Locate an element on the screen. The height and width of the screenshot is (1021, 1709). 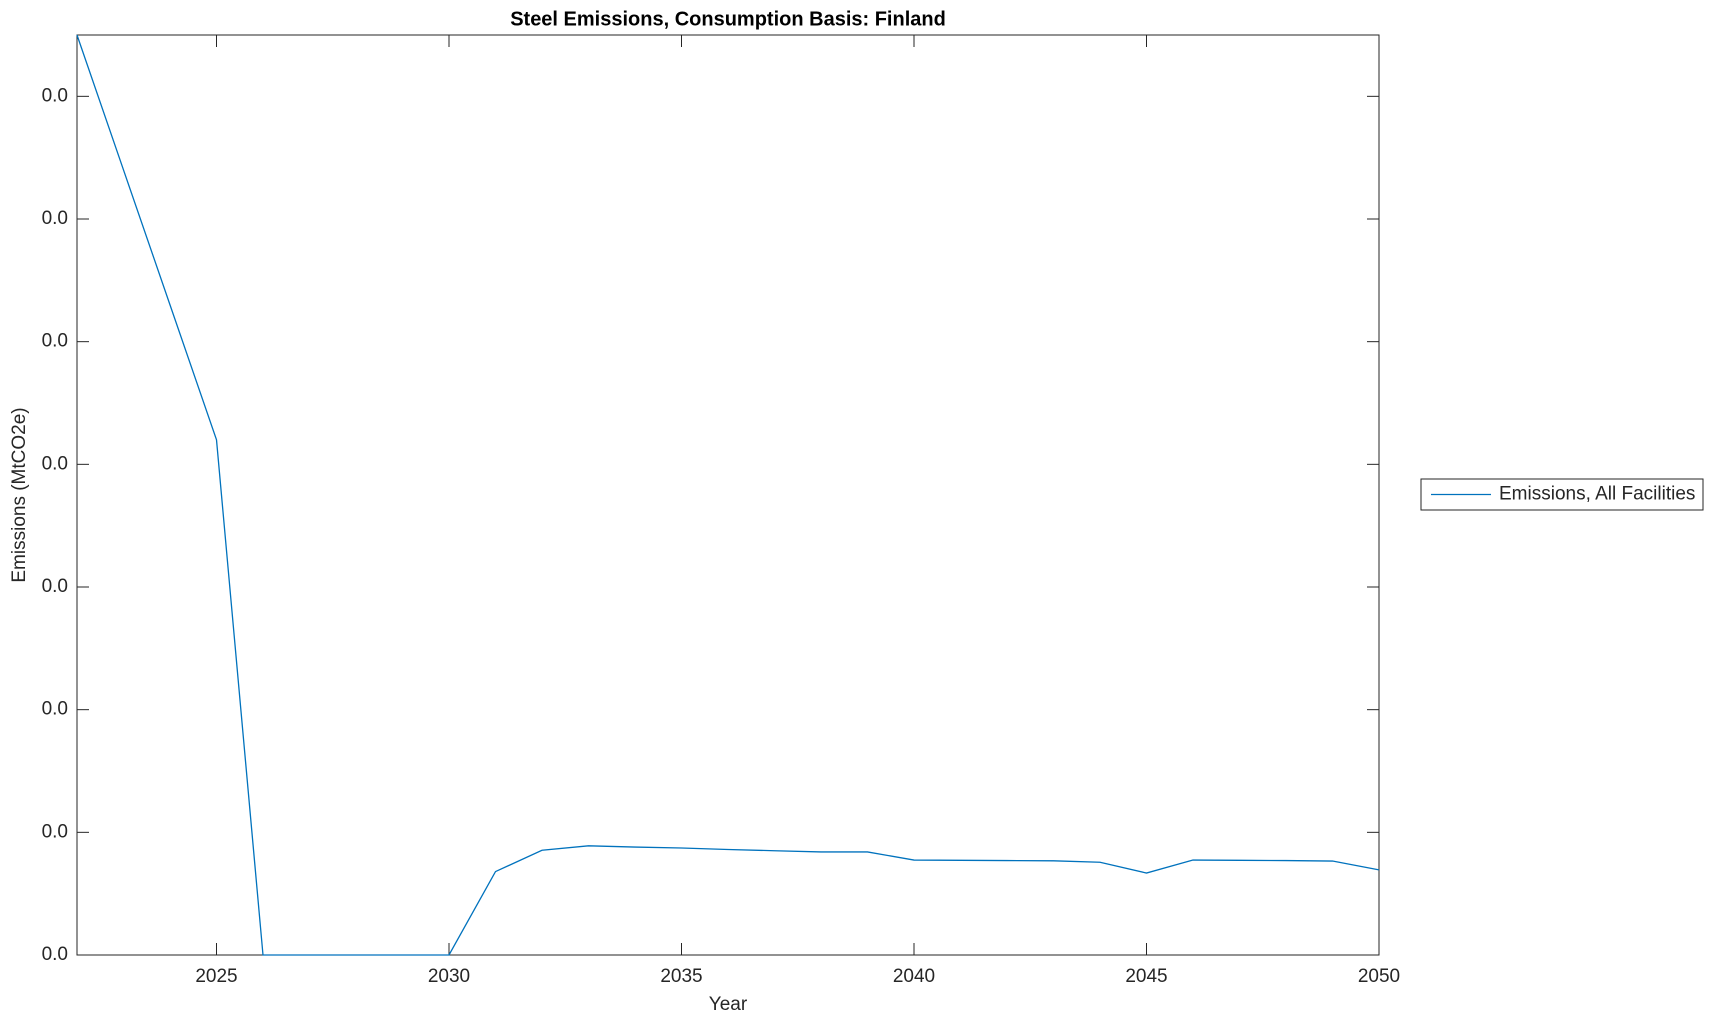
x-tick-label: 2035 is located at coordinates (681, 976).